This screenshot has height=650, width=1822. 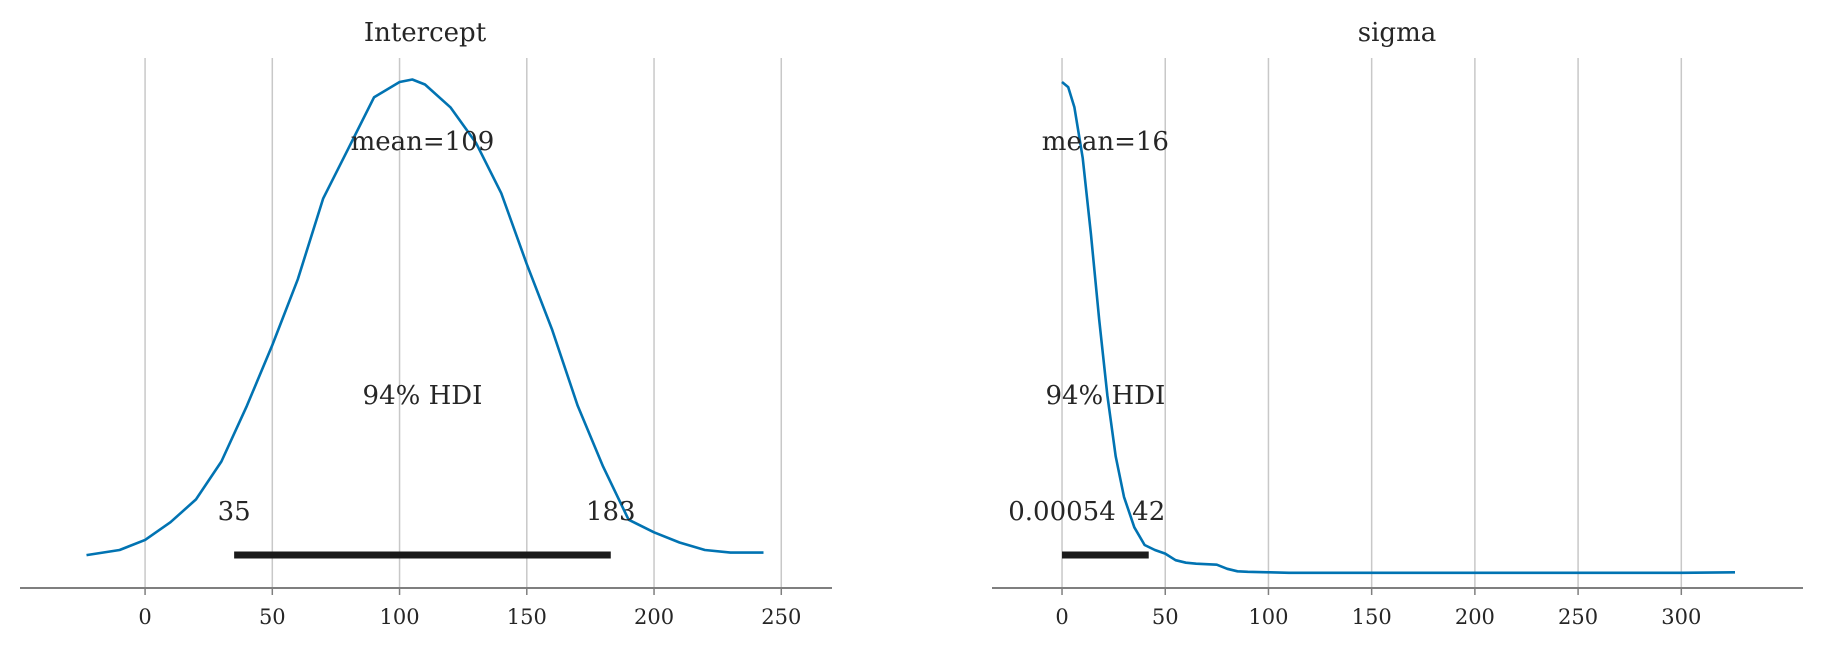 What do you see at coordinates (611, 512) in the screenshot?
I see `hdi-high-label: 183` at bounding box center [611, 512].